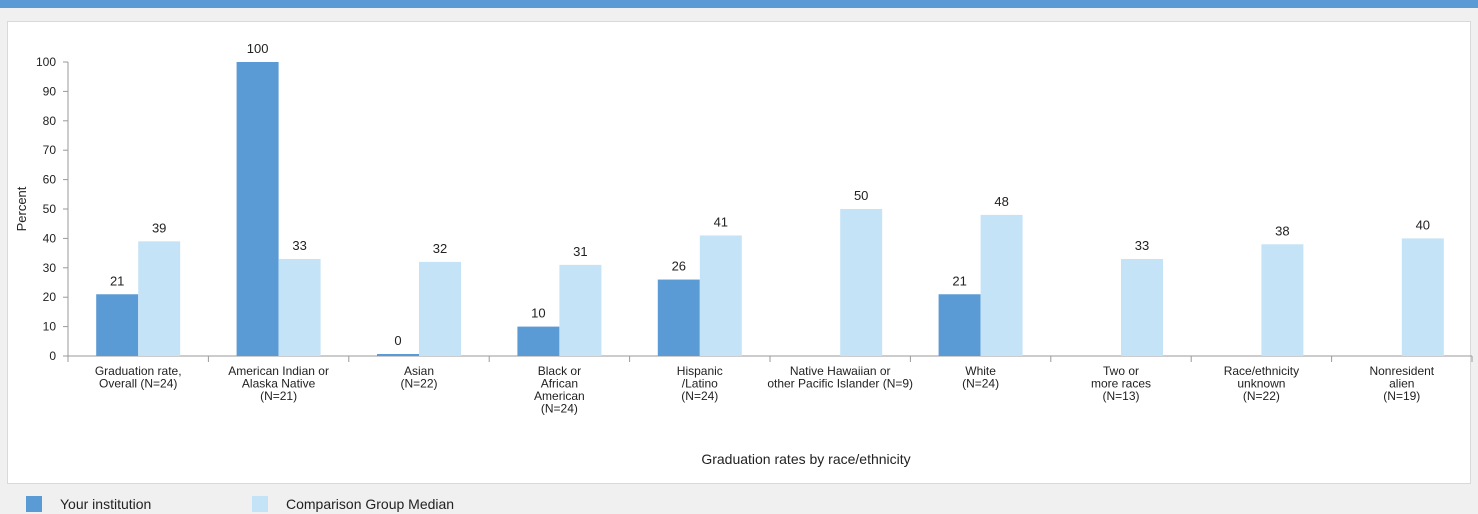 The image size is (1478, 514). I want to click on y-tick-label: 60, so click(50, 180).